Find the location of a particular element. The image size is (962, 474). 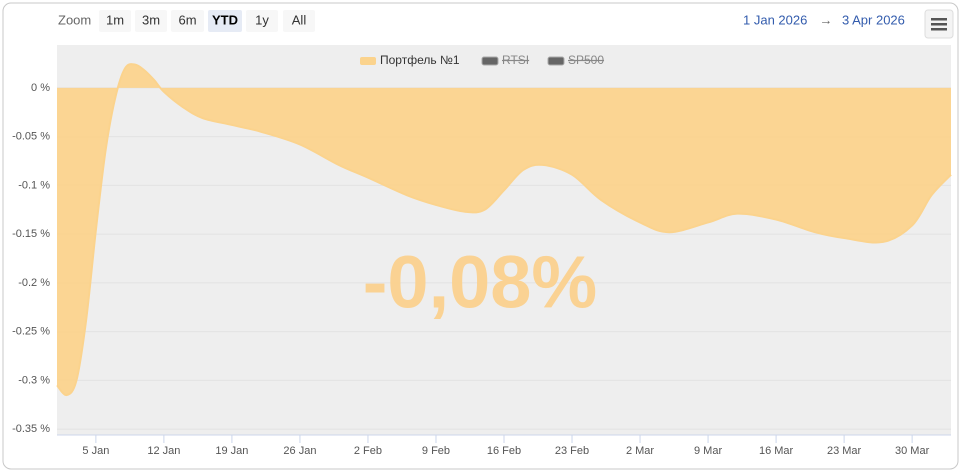

y-tick-label: 0 % is located at coordinates (40, 88).